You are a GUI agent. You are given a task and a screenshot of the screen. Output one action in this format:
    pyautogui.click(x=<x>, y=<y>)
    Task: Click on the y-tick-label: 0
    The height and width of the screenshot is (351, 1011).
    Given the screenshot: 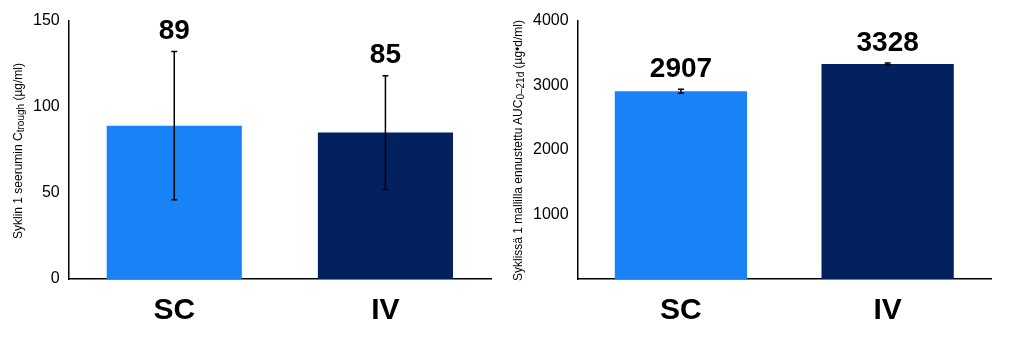 What is the action you would take?
    pyautogui.click(x=55, y=278)
    